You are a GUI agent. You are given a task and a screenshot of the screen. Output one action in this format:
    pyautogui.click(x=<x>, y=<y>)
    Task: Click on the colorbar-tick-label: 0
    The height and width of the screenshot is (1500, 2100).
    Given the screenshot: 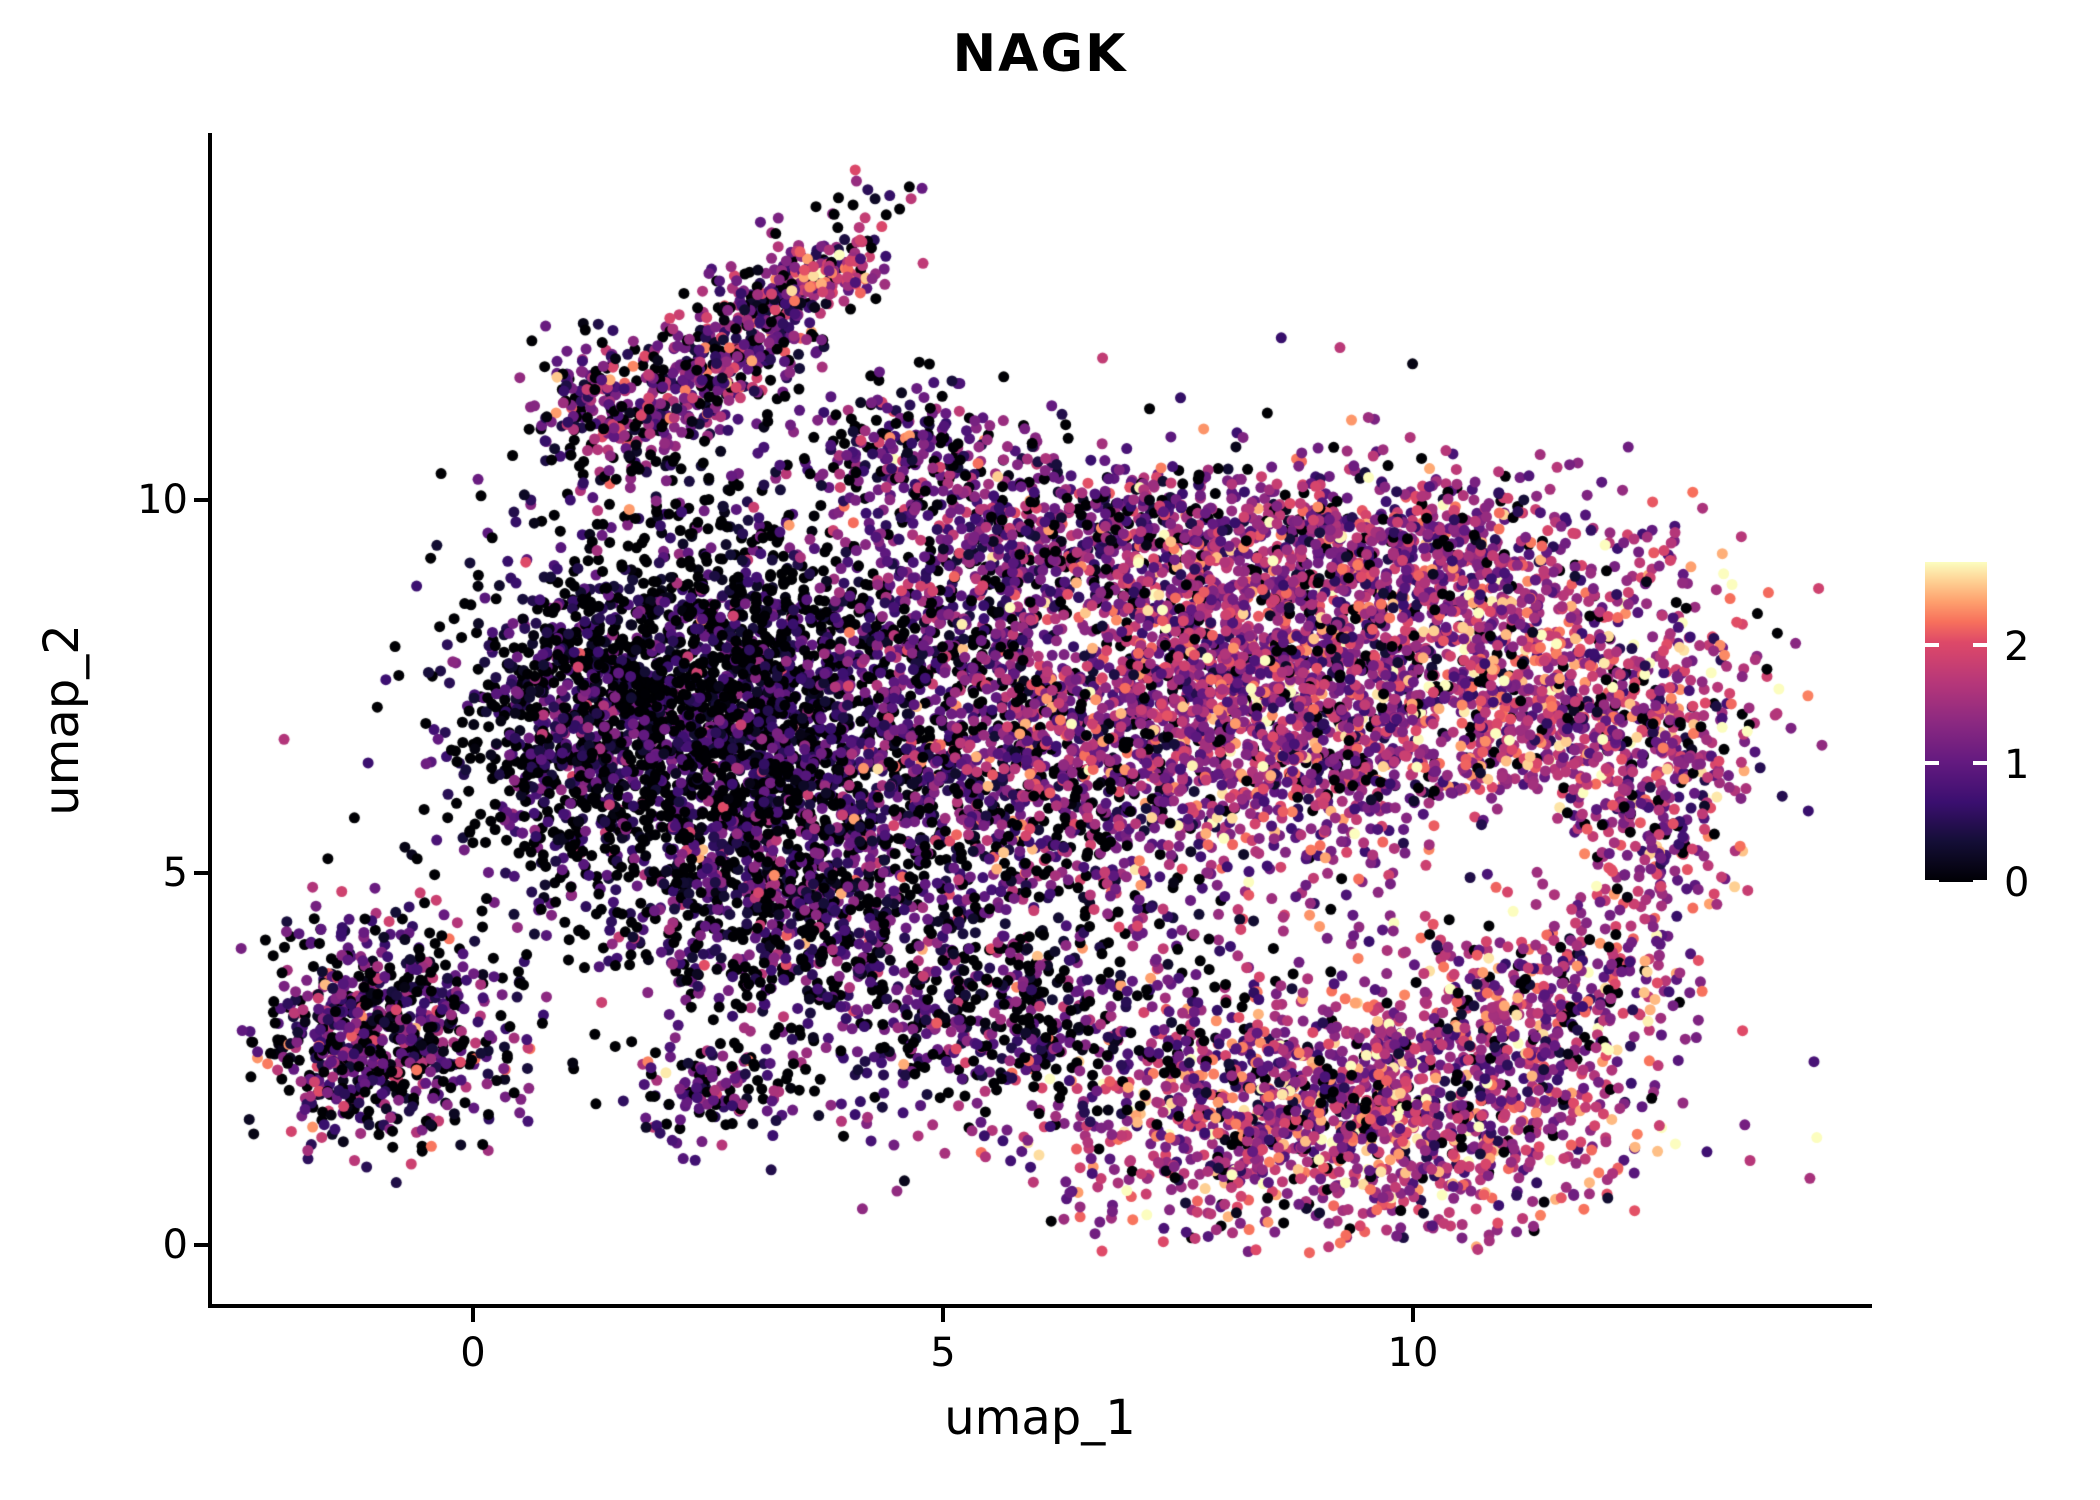 What is the action you would take?
    pyautogui.click(x=2017, y=883)
    